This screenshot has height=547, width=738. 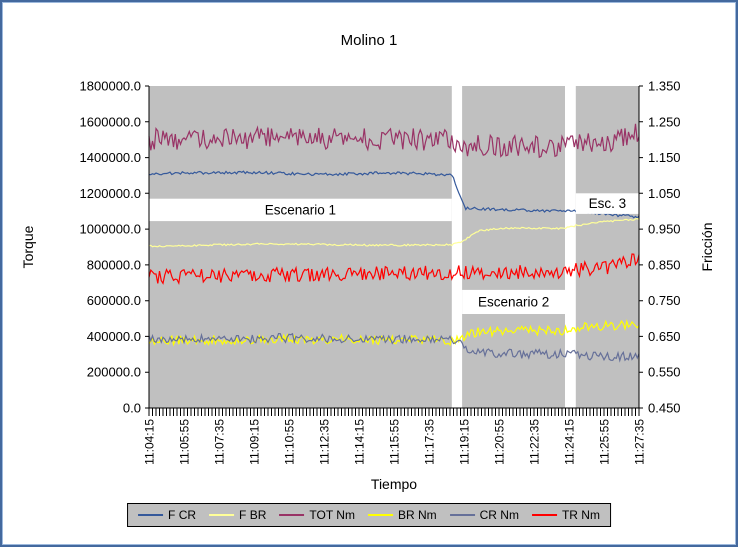 I want to click on y-right-tick-label: 1.350, so click(x=664, y=86).